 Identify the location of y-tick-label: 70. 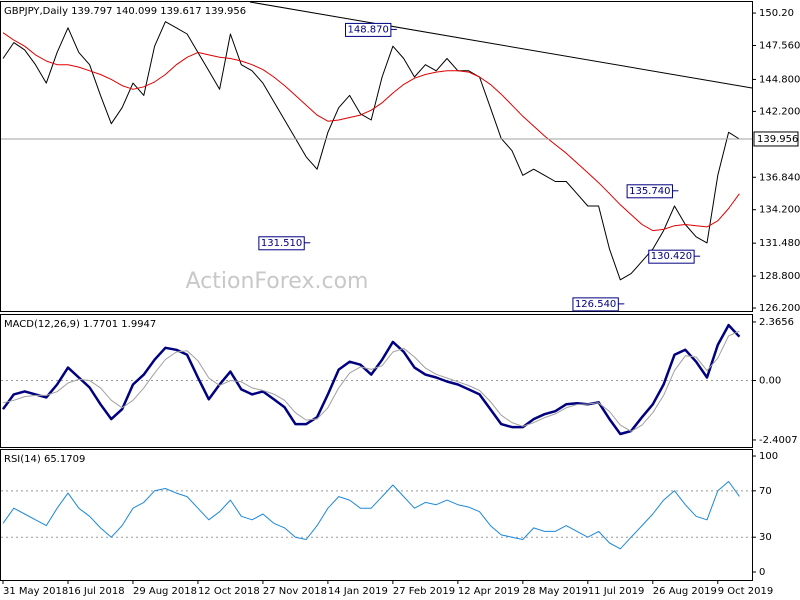
(765, 491).